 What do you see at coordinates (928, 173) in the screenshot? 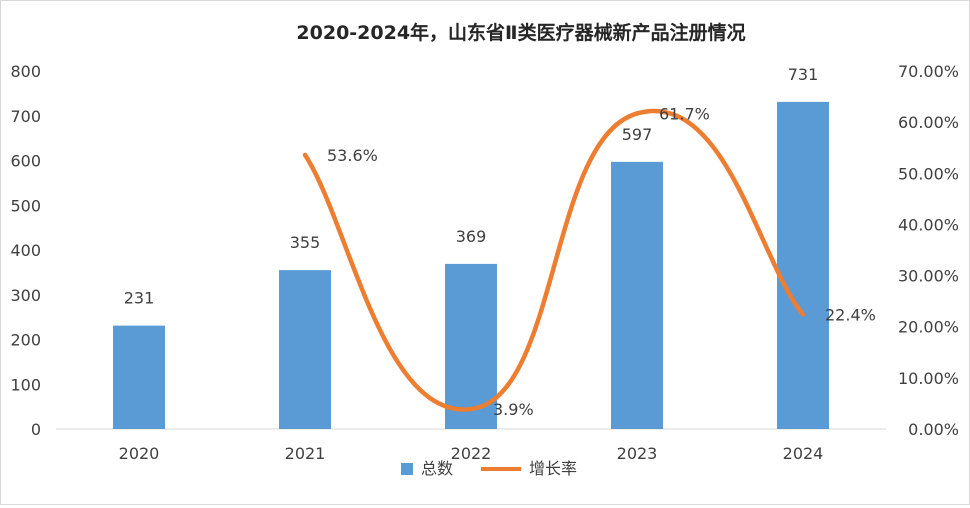
I see `y-right-tick-label: 50.00%` at bounding box center [928, 173].